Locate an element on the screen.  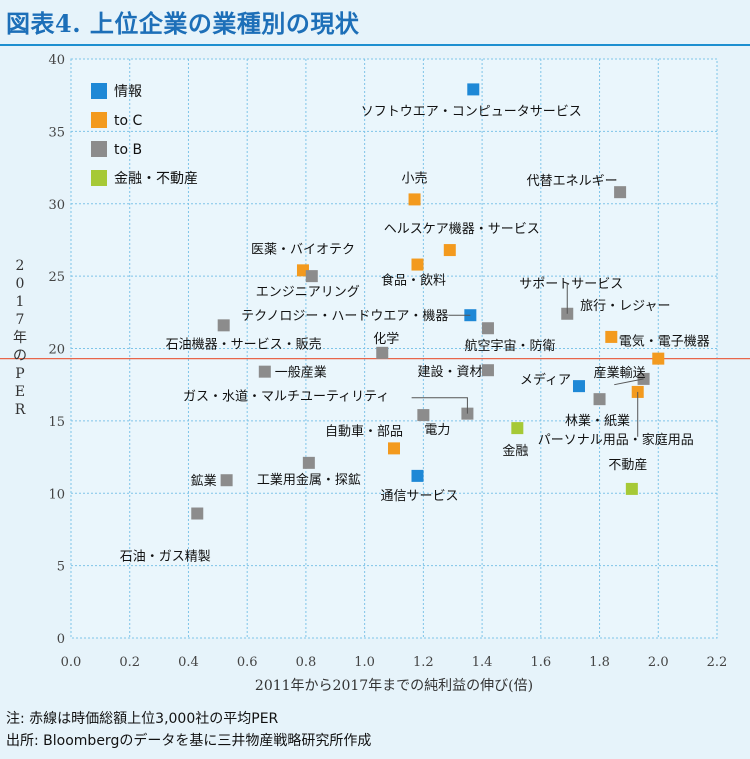
legend: 情報 to C to B 金融・不動産 is located at coordinates (144, 135).